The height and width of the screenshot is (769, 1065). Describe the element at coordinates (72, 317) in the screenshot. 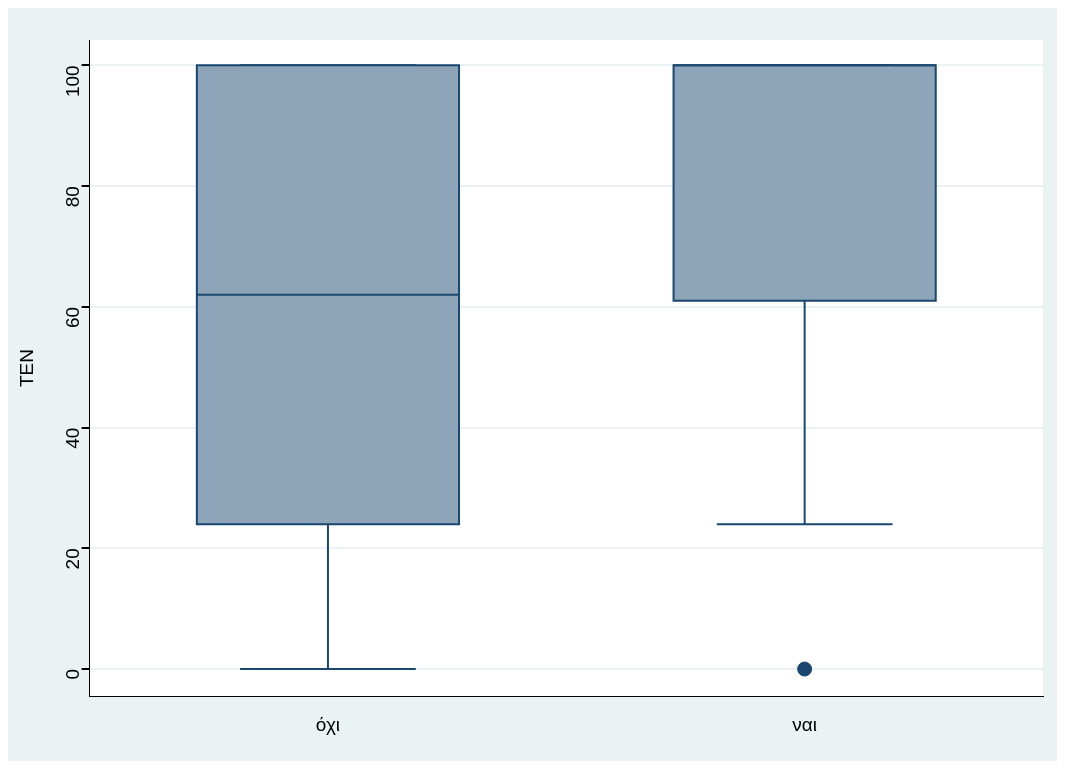

I see `y-tick-label: 60` at that location.